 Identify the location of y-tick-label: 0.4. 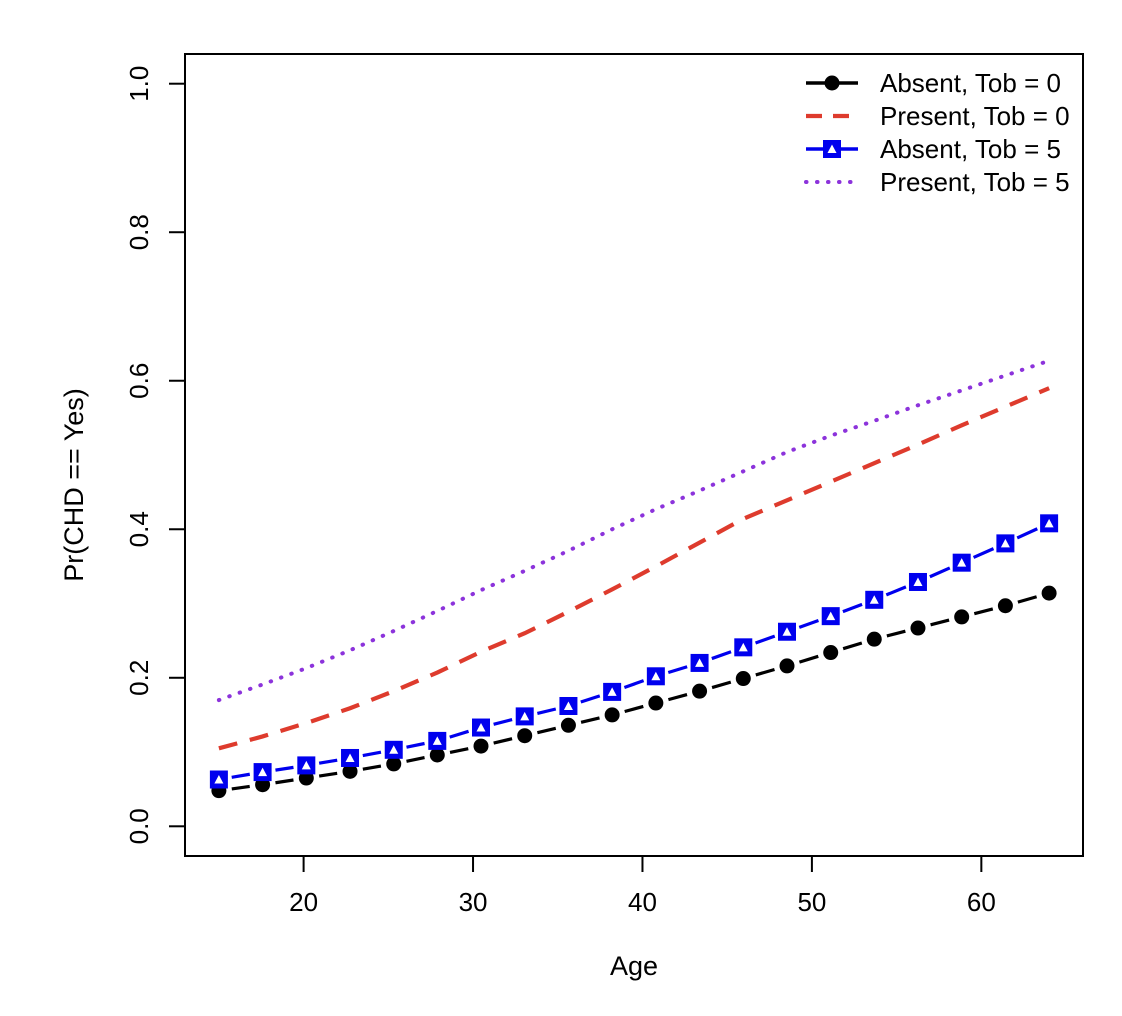
(139, 529).